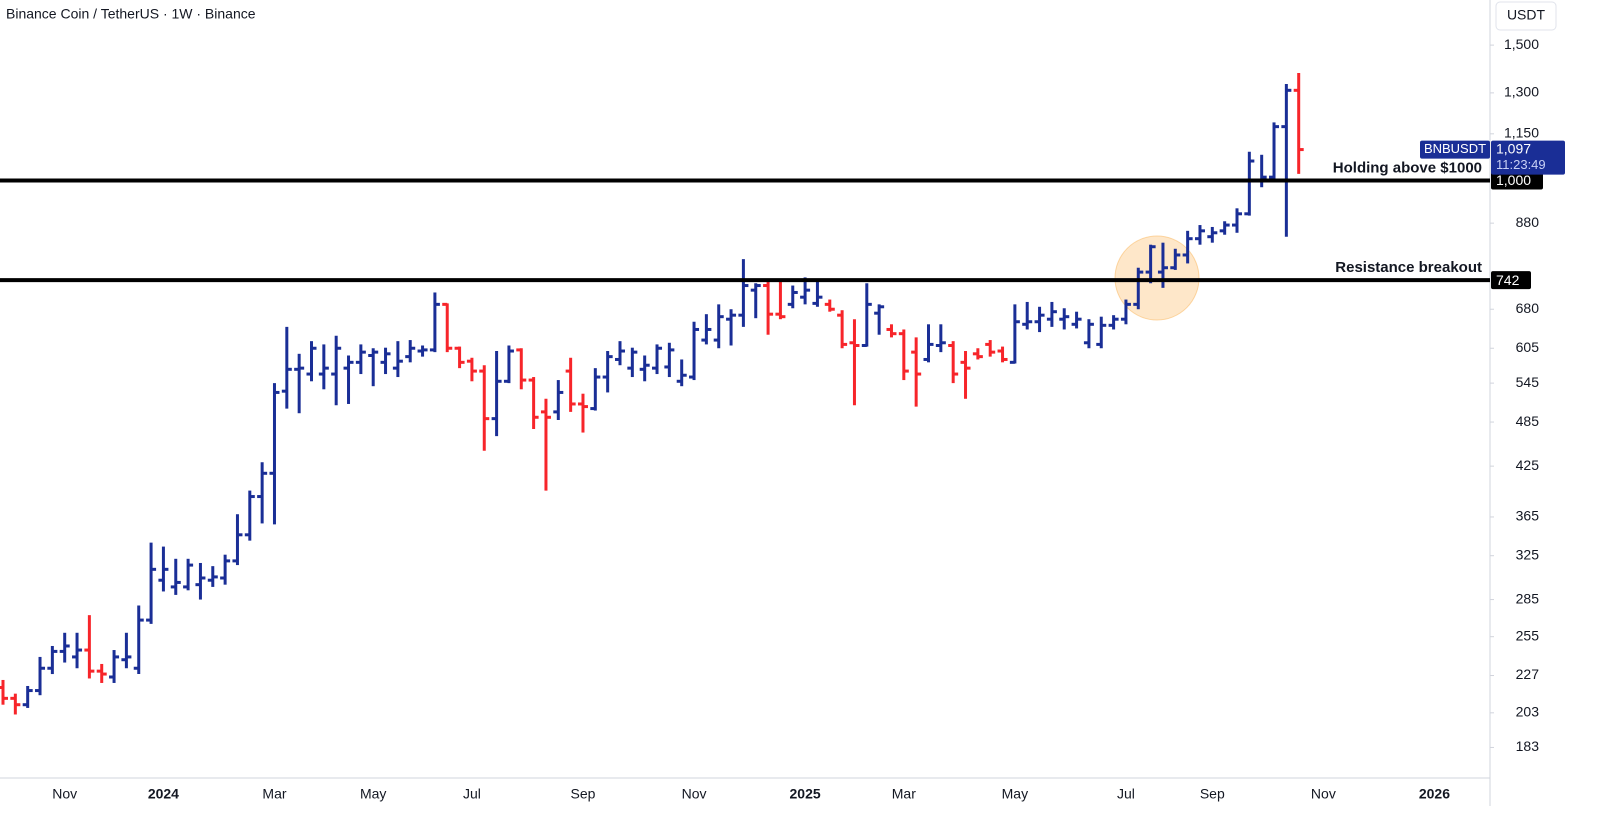 Image resolution: width=1600 pixels, height=823 pixels. Describe the element at coordinates (1508, 280) in the screenshot. I see `level-label: 742` at that location.